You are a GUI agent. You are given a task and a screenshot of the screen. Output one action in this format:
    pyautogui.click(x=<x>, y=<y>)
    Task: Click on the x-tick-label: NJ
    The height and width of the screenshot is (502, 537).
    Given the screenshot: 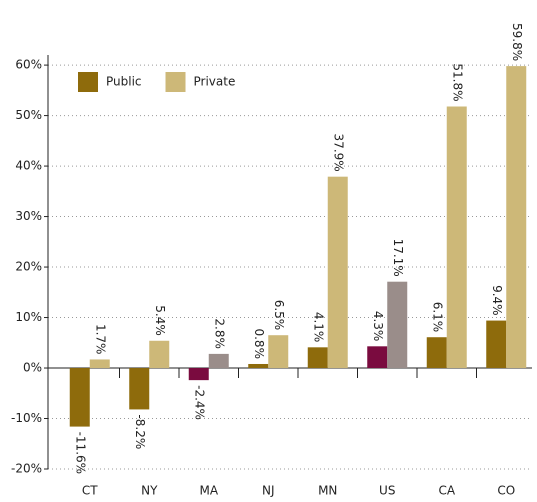 What is the action you would take?
    pyautogui.click(x=268, y=491)
    